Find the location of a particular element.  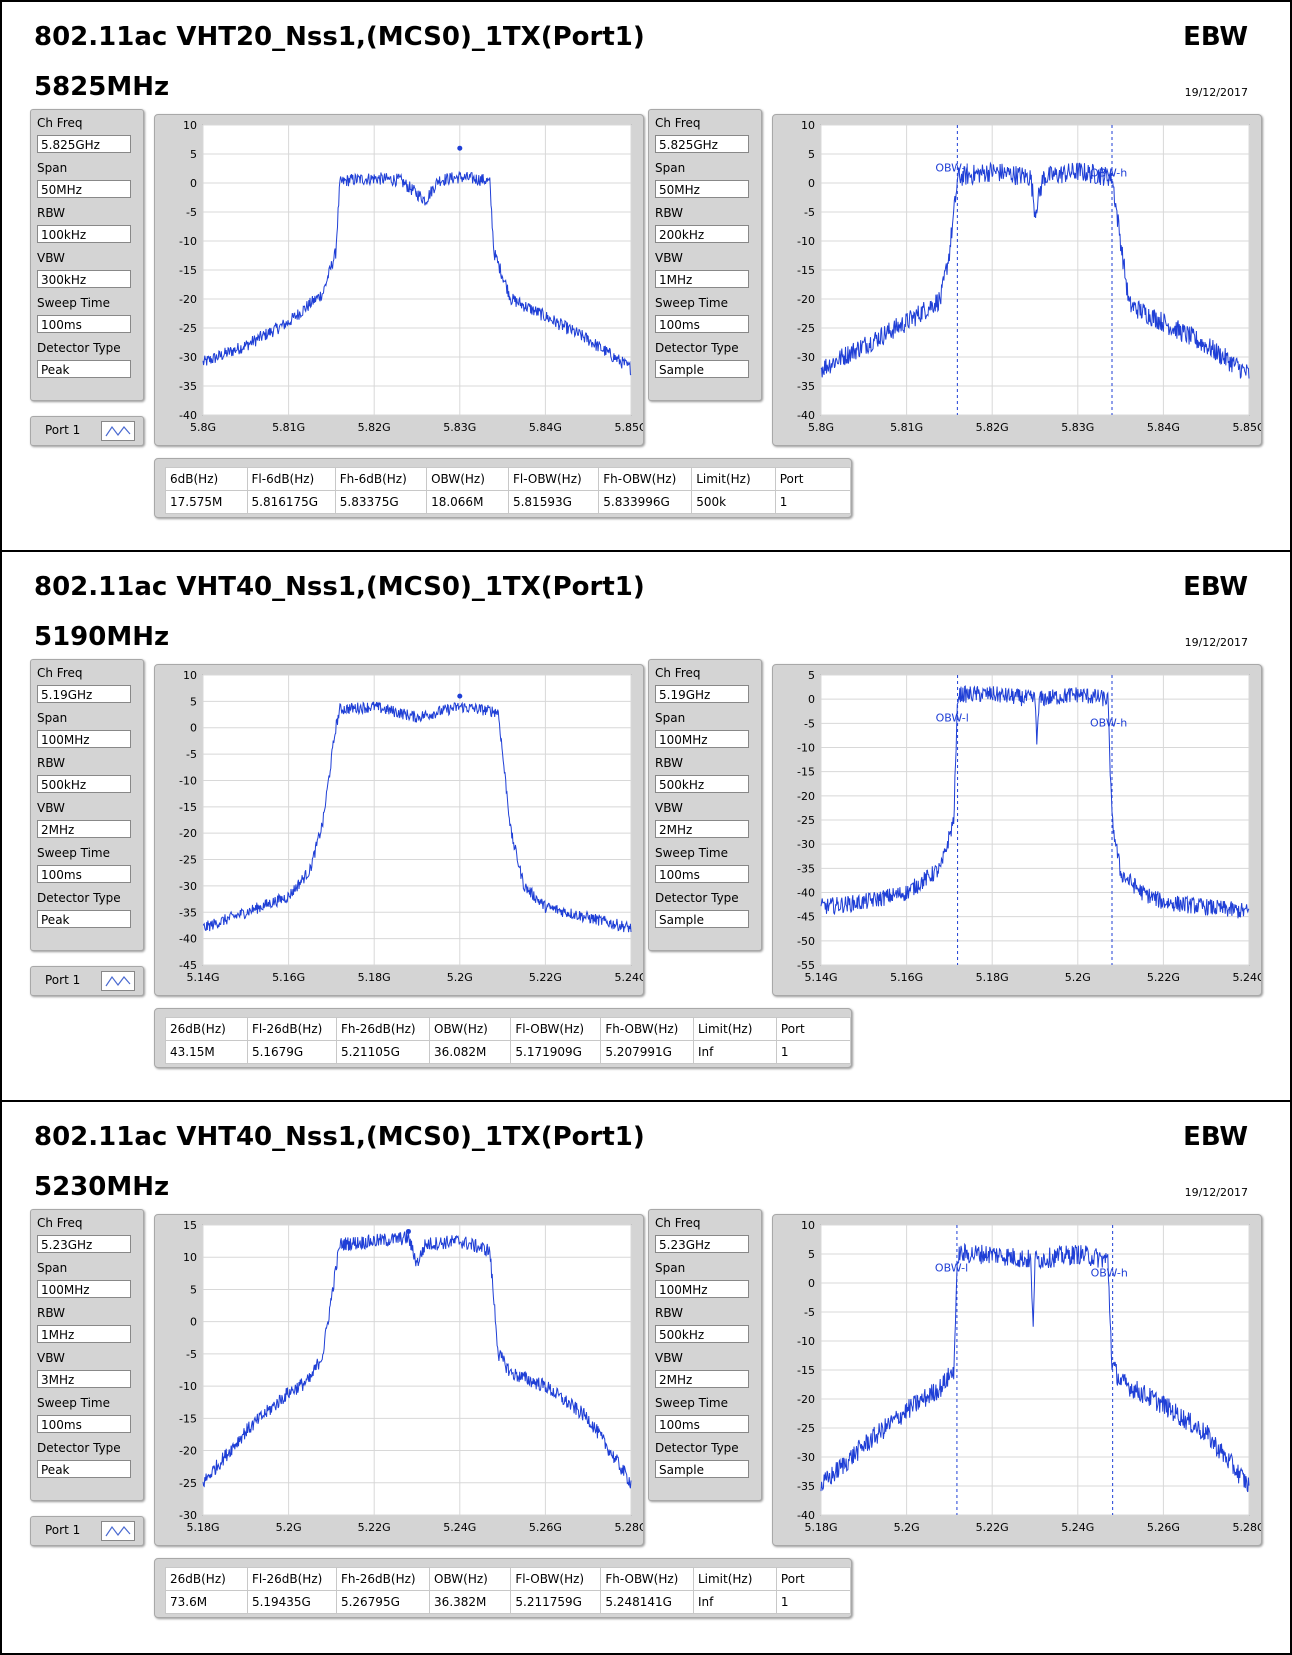

setting-label: Span is located at coordinates (670, 168).